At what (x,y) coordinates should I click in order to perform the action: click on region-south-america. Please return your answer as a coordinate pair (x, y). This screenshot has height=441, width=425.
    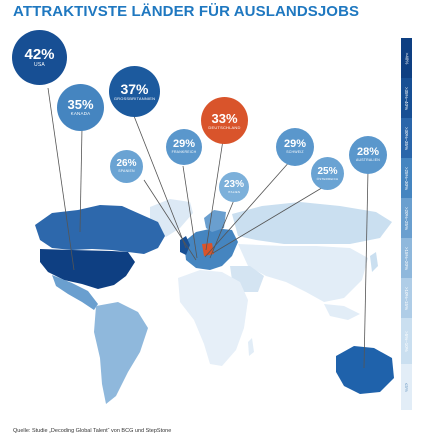
    Looking at the image, I should click on (121, 353).